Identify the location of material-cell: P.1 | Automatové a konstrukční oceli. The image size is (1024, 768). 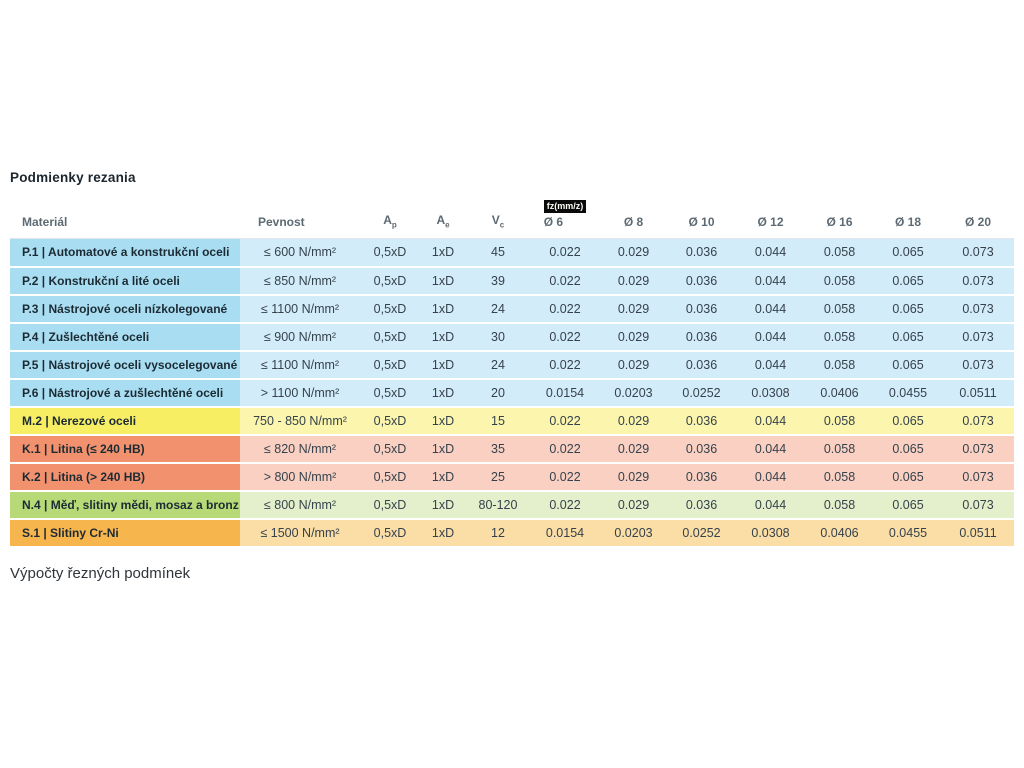
(125, 253).